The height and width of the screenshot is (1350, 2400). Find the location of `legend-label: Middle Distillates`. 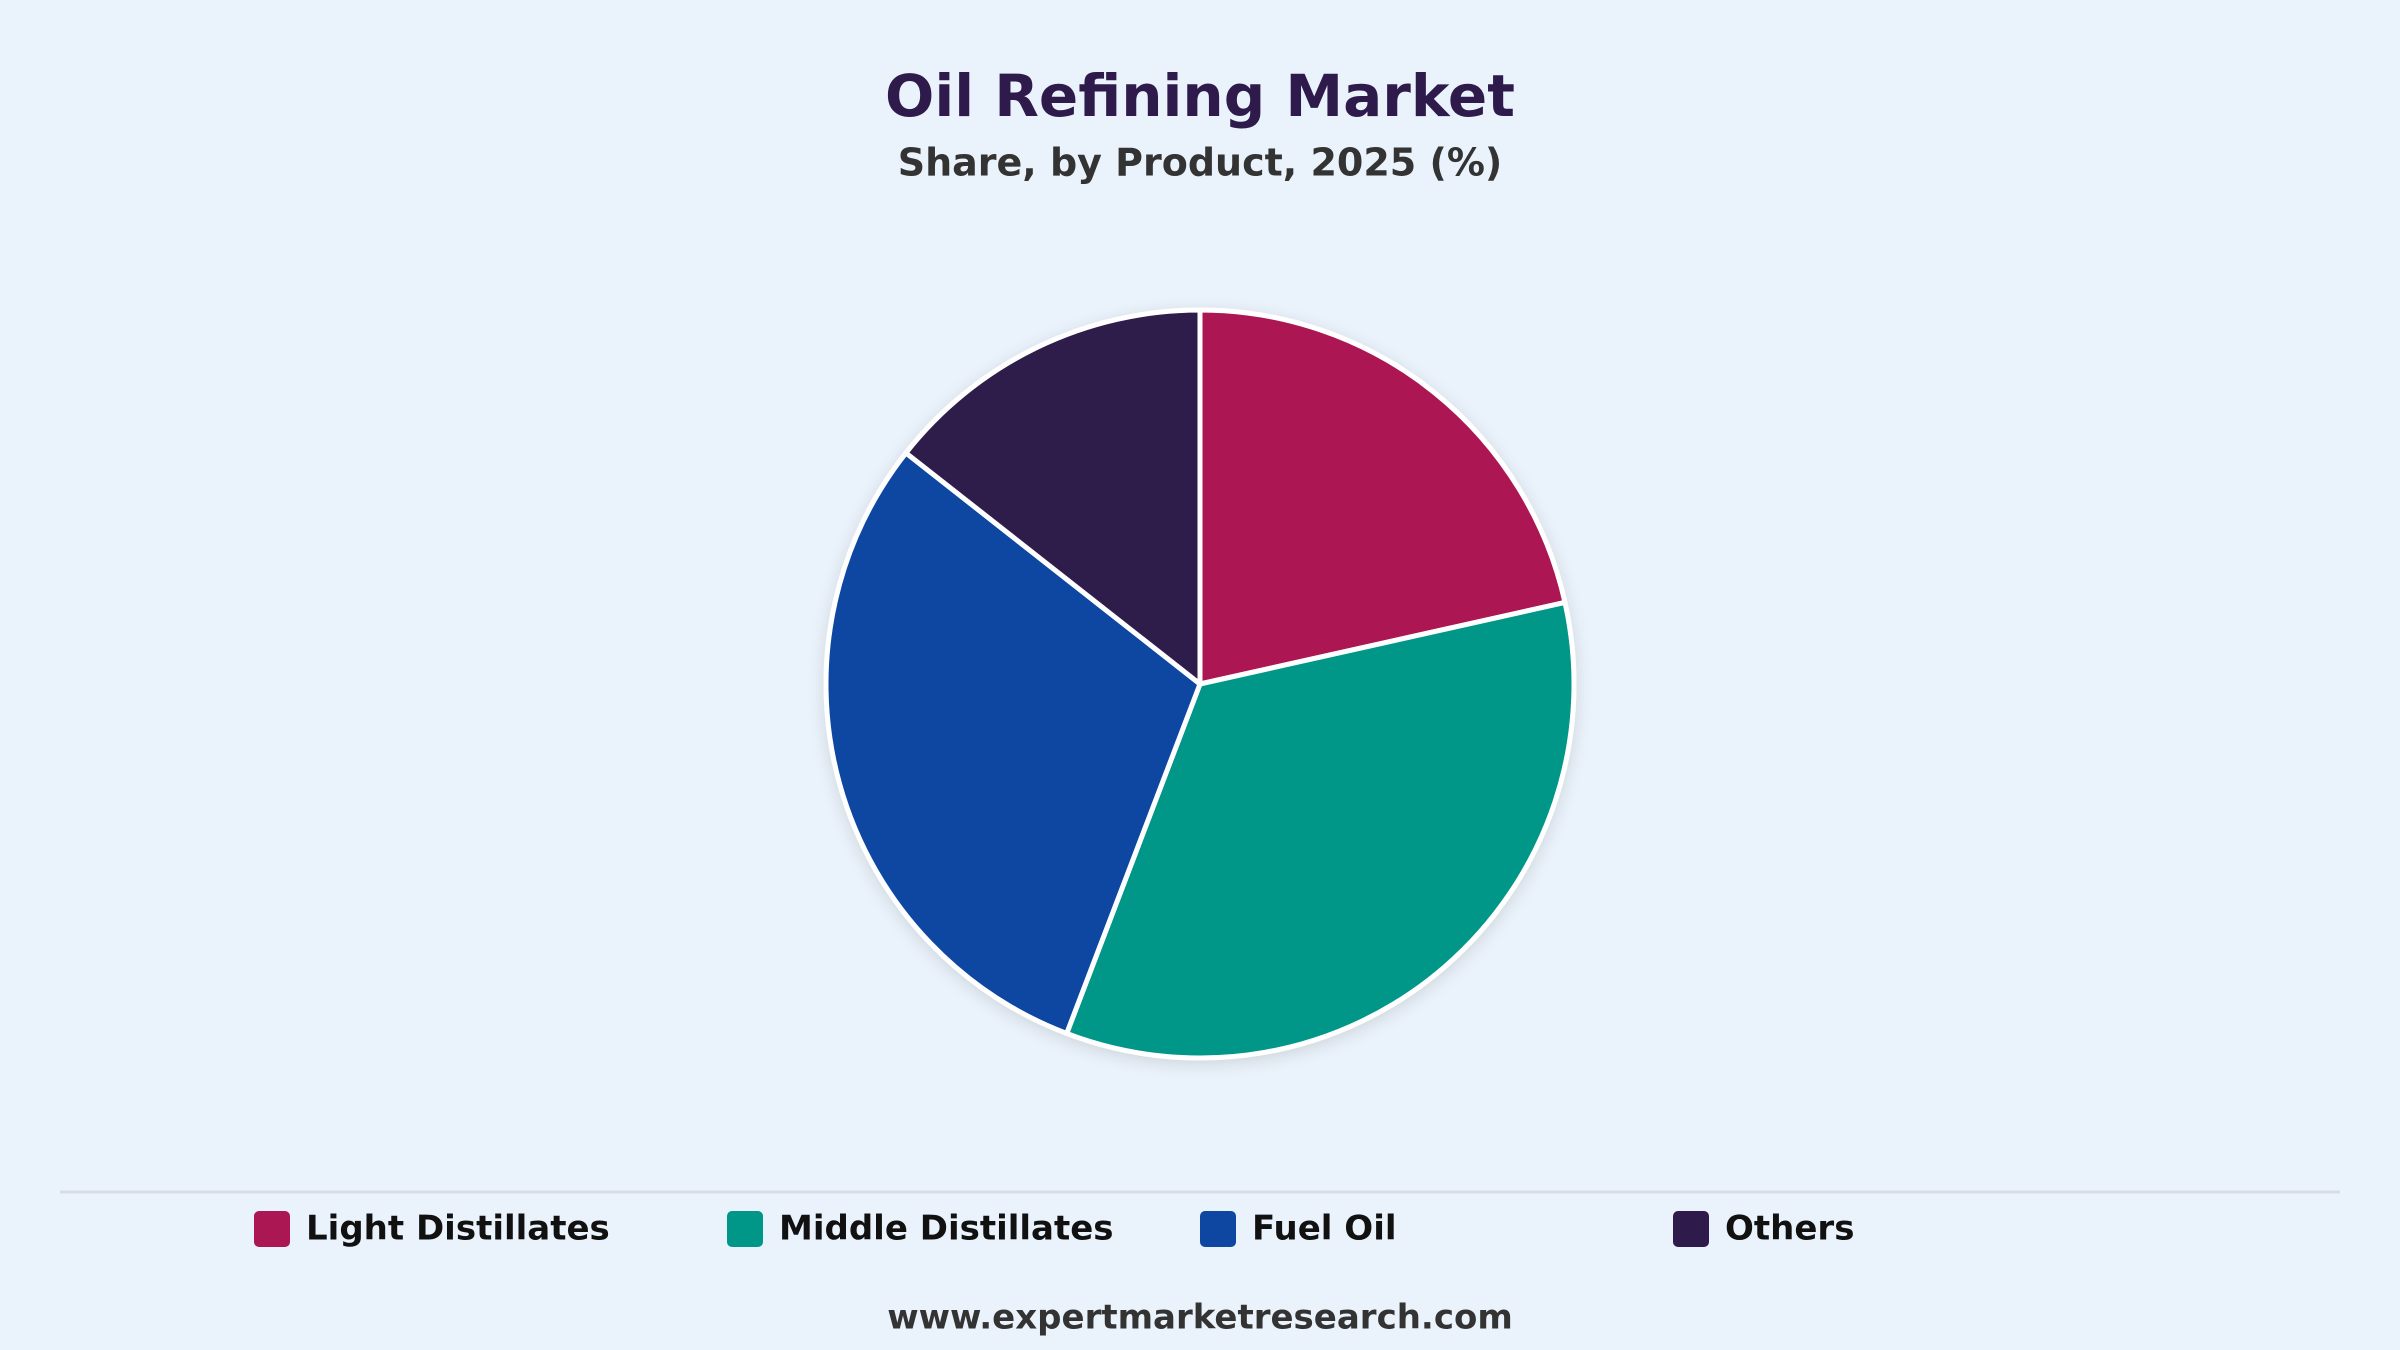

legend-label: Middle Distillates is located at coordinates (946, 1229).